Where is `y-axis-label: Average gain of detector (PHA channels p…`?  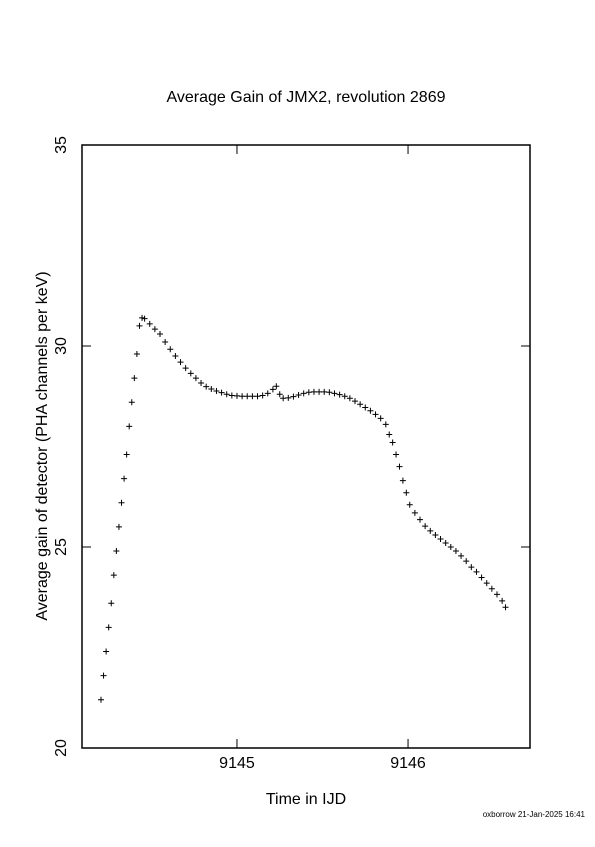
y-axis-label: Average gain of detector (PHA channels p… is located at coordinates (42, 445).